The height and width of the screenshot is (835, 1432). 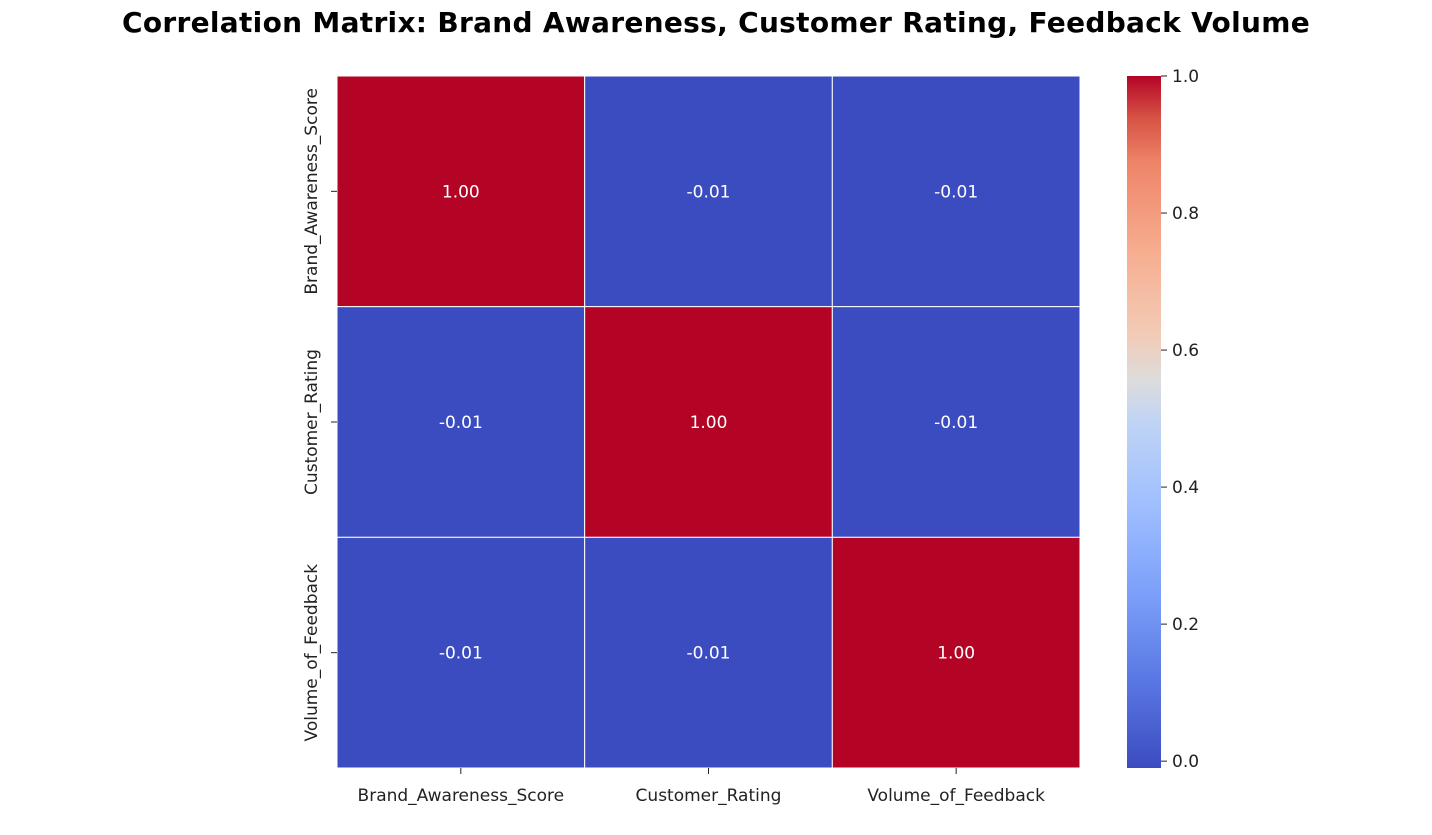 What do you see at coordinates (1185, 77) in the screenshot?
I see `colorbar-tick-label: 1.0` at bounding box center [1185, 77].